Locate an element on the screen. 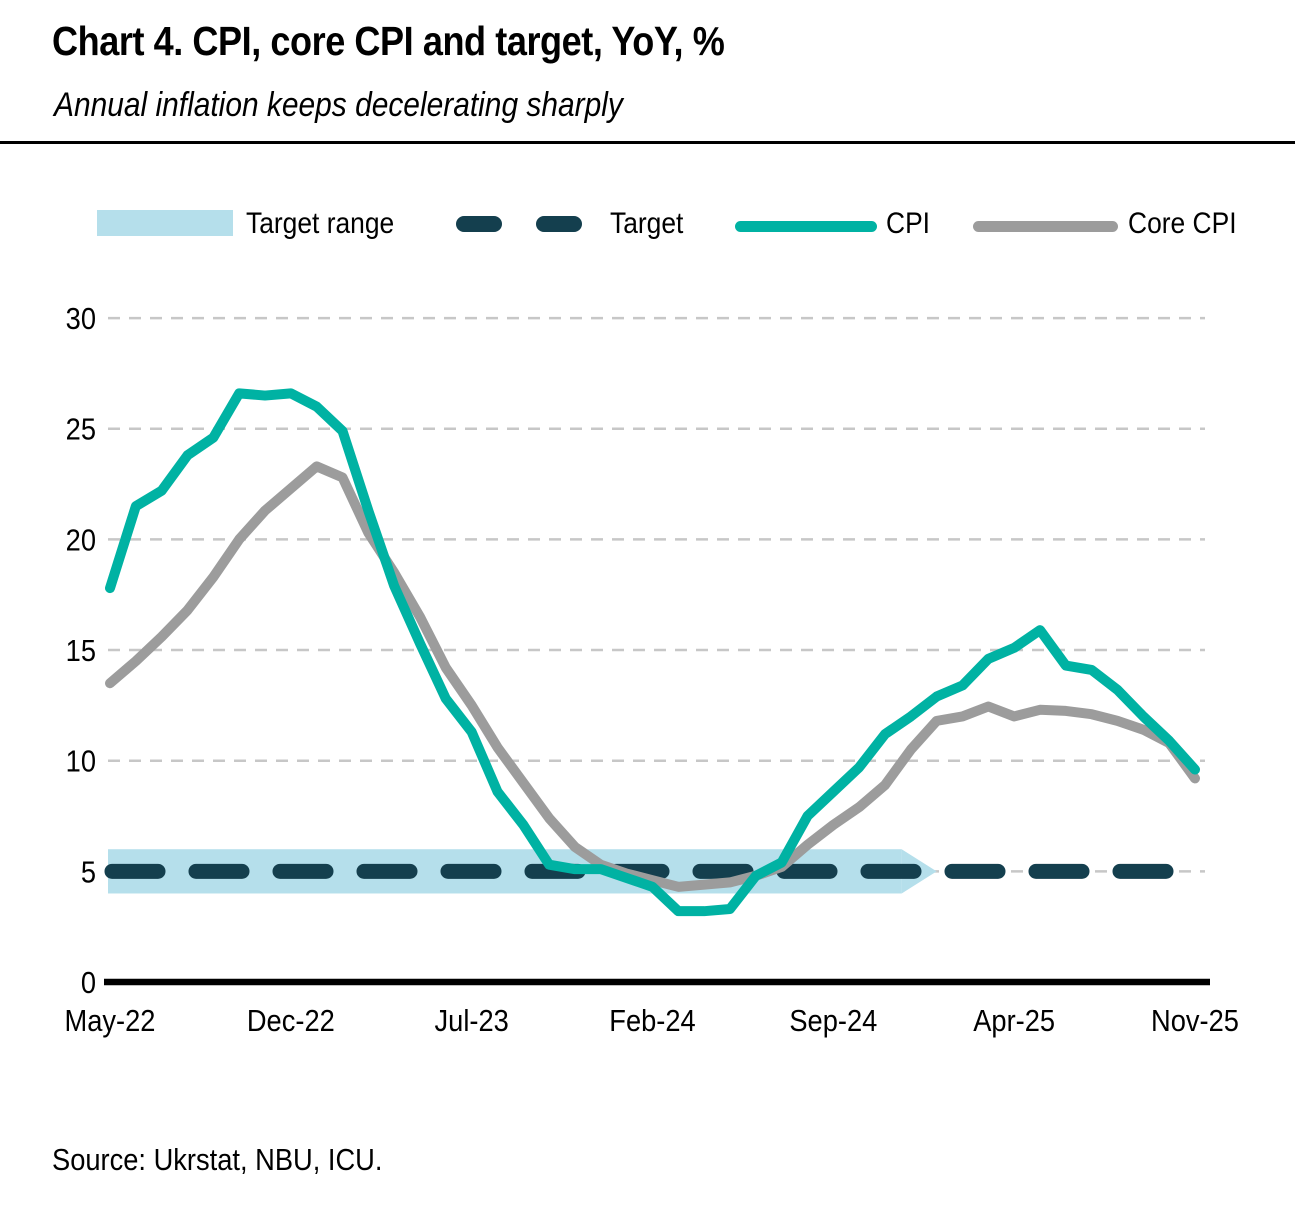 This screenshot has width=1295, height=1215. x-tick-label-Jul-23: Jul-23 is located at coordinates (472, 1021).